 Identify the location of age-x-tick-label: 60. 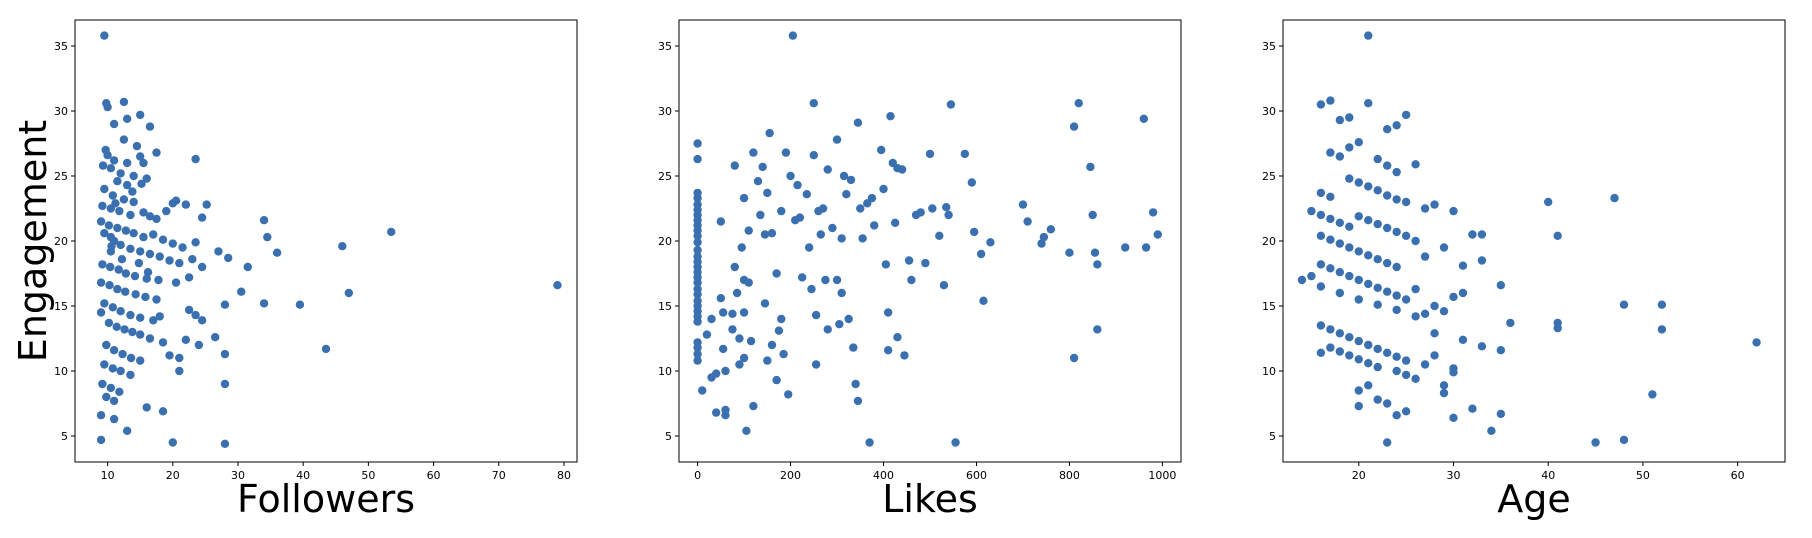
(1738, 475).